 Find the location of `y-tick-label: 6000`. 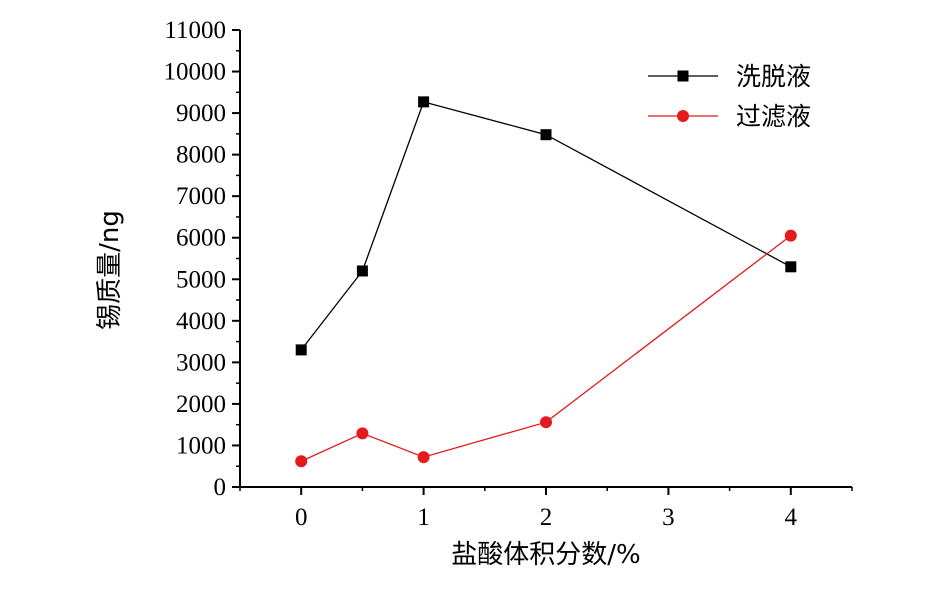

y-tick-label: 6000 is located at coordinates (201, 238).